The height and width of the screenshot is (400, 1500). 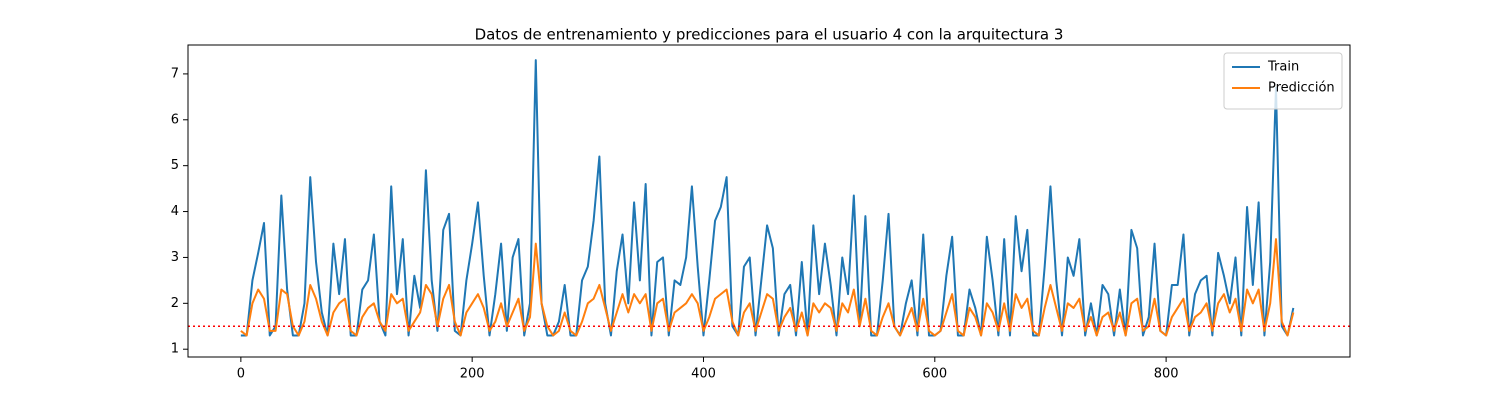 What do you see at coordinates (175, 165) in the screenshot?
I see `y-tick-label: 5` at bounding box center [175, 165].